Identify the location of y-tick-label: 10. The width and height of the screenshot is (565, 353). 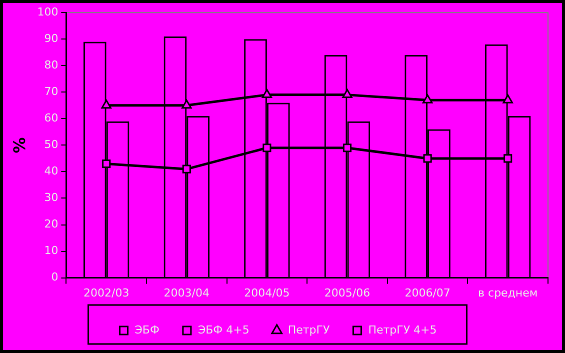
(51, 251).